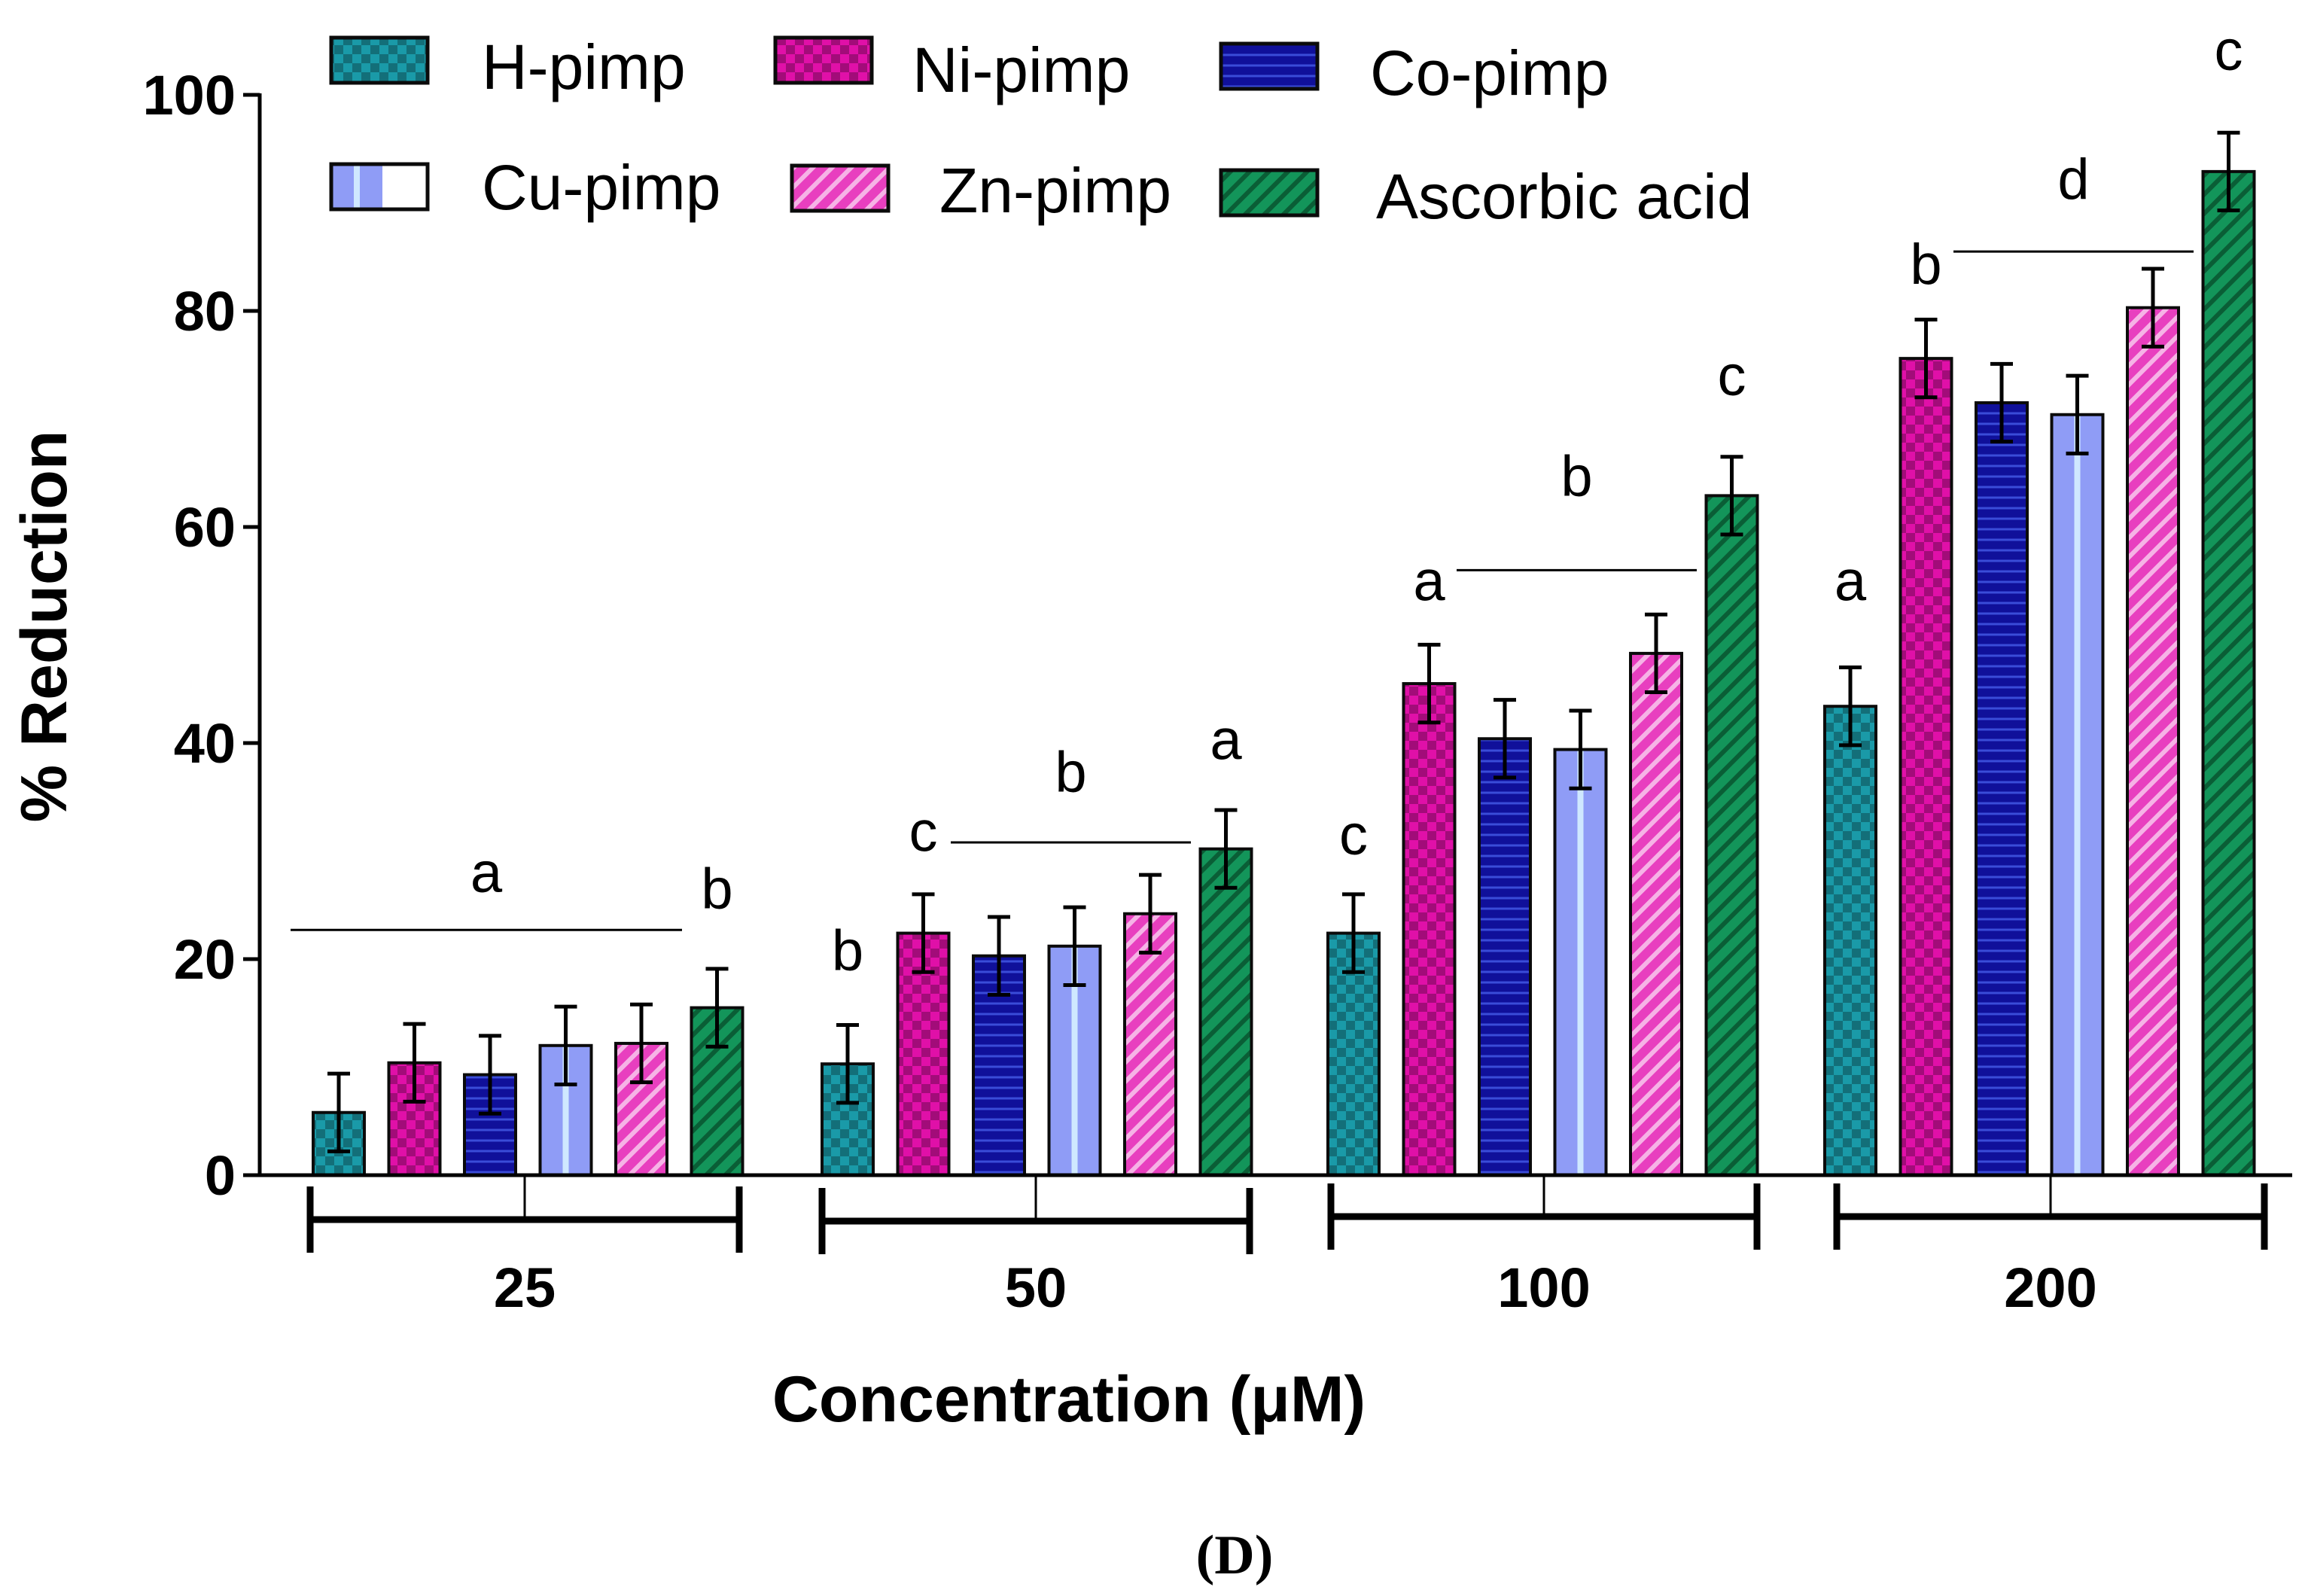  What do you see at coordinates (1543, 1288) in the screenshot?
I see `x-tick-label-100: 100` at bounding box center [1543, 1288].